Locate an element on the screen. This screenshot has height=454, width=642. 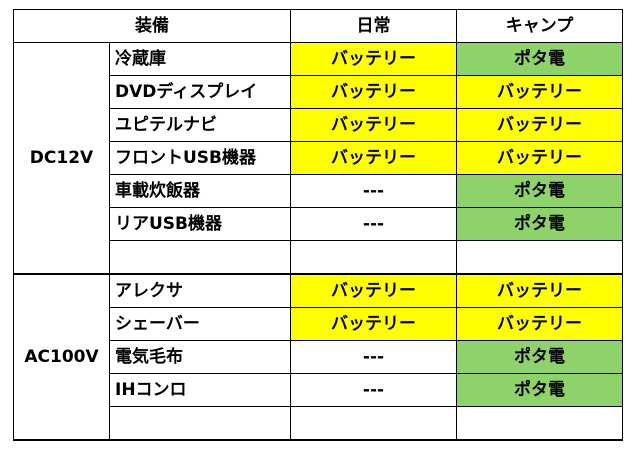
table-row: ユピテルナビ バッテリー バッテリー is located at coordinates (318, 125).